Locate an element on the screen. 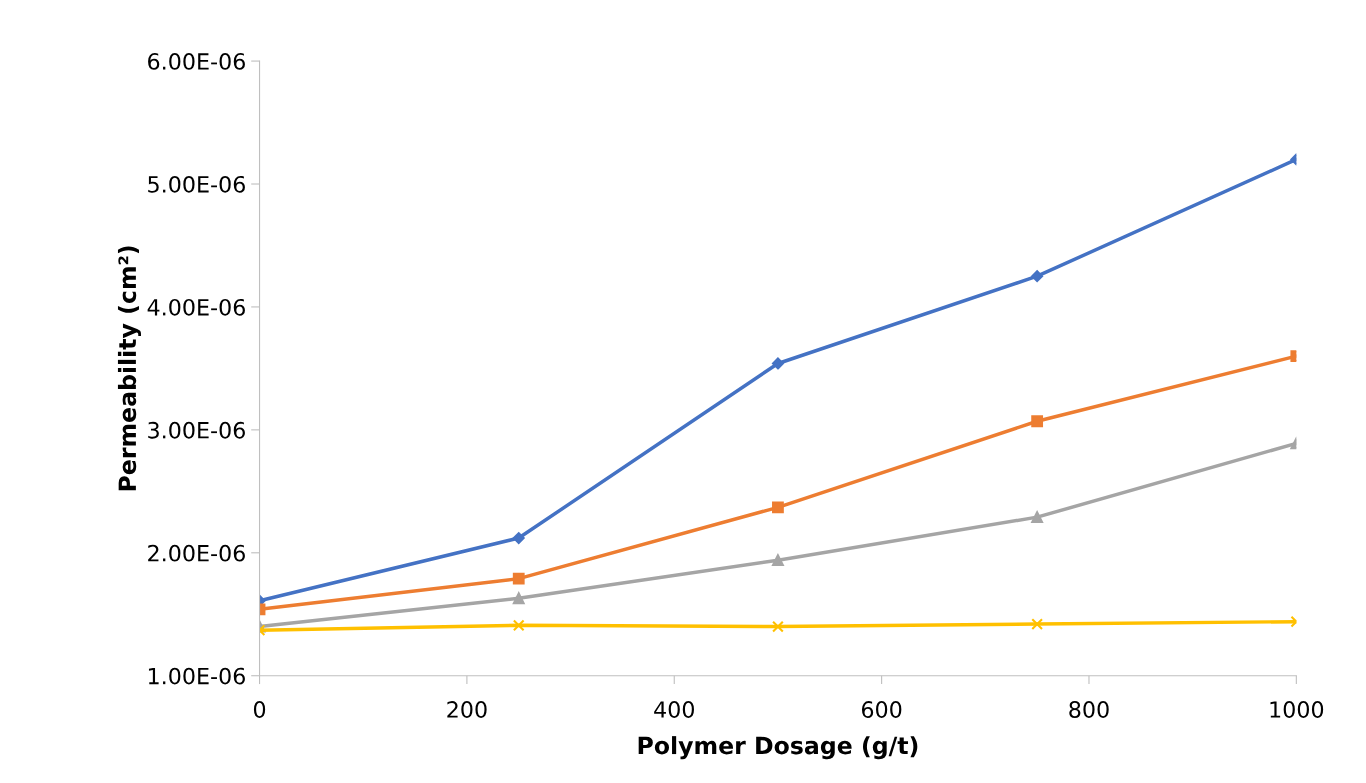 The height and width of the screenshot is (783, 1366). y-tick-label: 2.00E-06 is located at coordinates (196, 553).